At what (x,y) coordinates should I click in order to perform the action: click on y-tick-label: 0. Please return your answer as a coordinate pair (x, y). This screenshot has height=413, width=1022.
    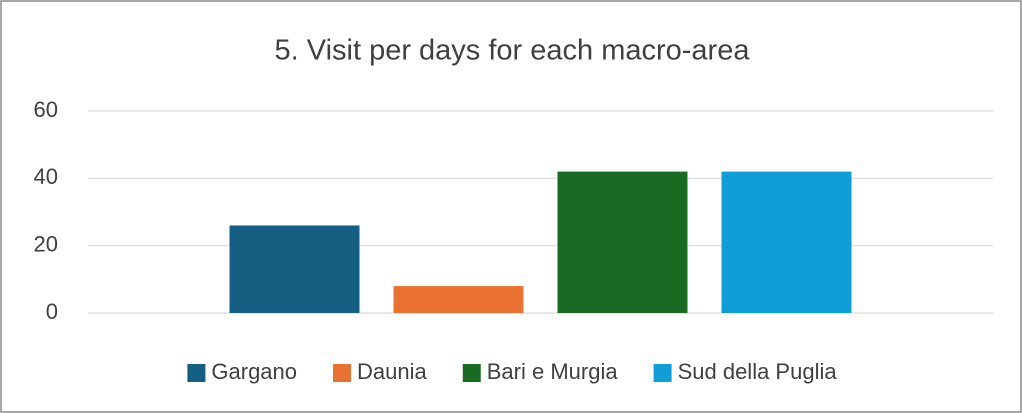
    Looking at the image, I should click on (52, 311).